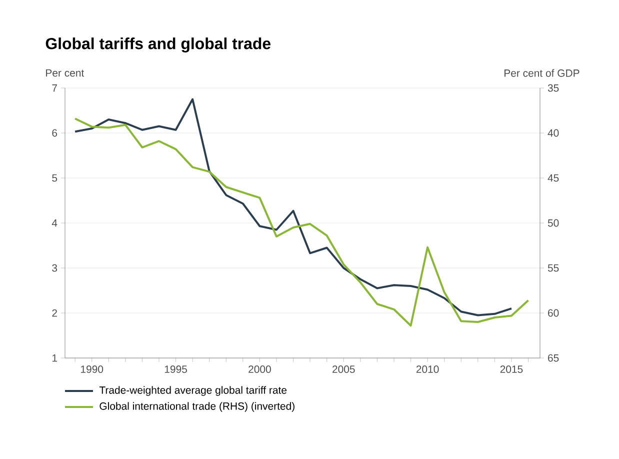 The image size is (619, 459). Describe the element at coordinates (193, 391) in the screenshot. I see `legend-label: Trade-weighted average global tariff rate` at that location.